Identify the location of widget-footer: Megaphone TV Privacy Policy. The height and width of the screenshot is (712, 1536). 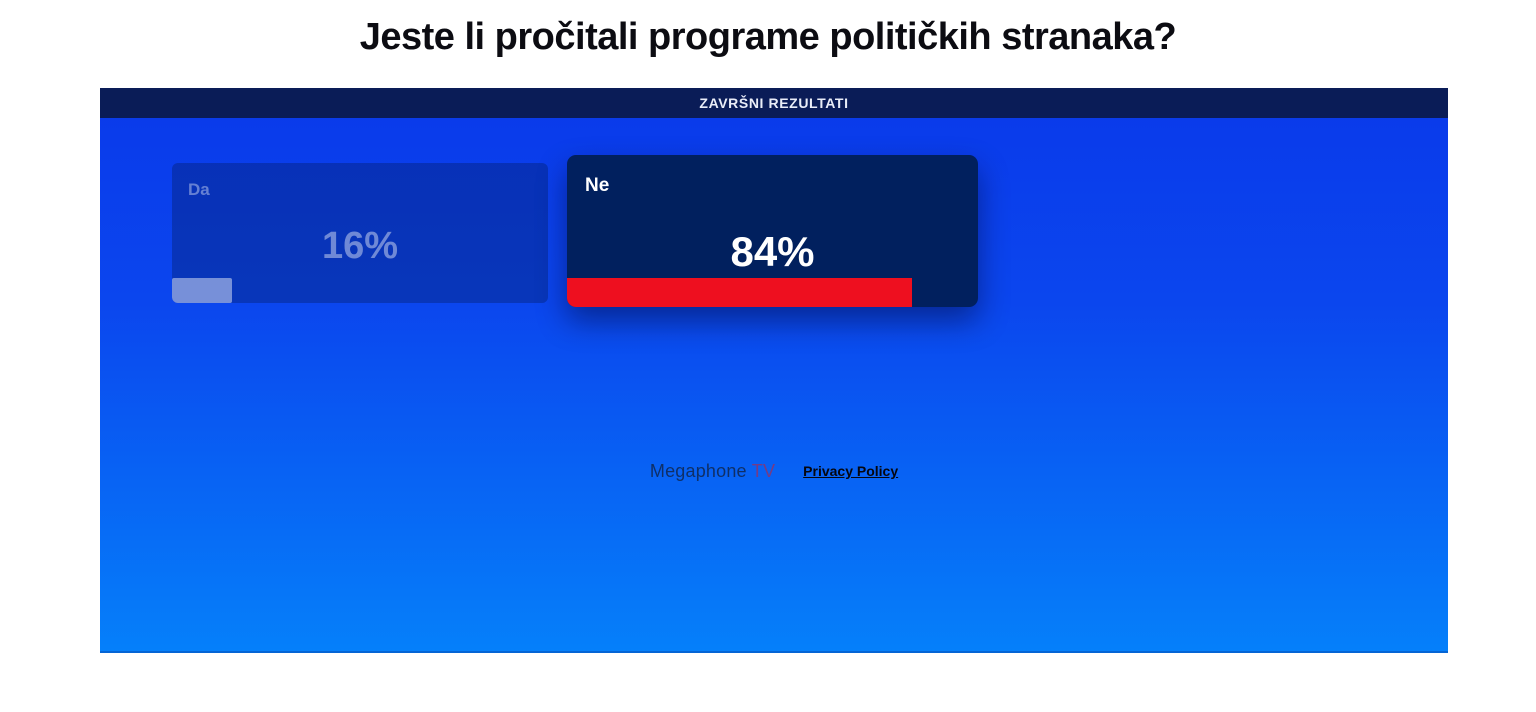
(774, 471).